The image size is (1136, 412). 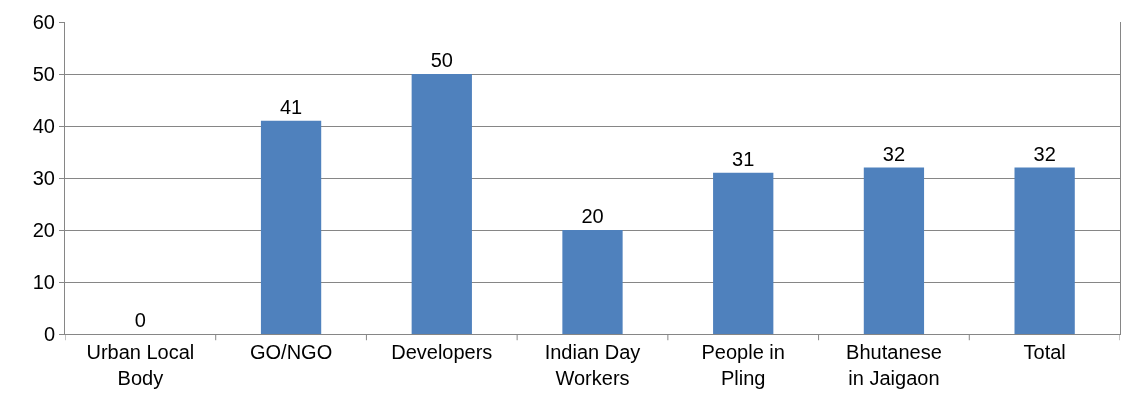 I want to click on data-label: 50, so click(x=441, y=60).